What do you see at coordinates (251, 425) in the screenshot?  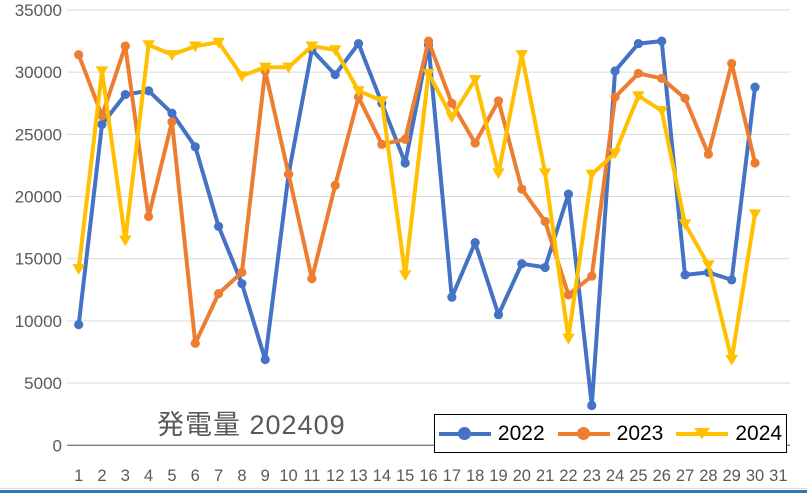 I see `chart-title: 発電量 202409` at bounding box center [251, 425].